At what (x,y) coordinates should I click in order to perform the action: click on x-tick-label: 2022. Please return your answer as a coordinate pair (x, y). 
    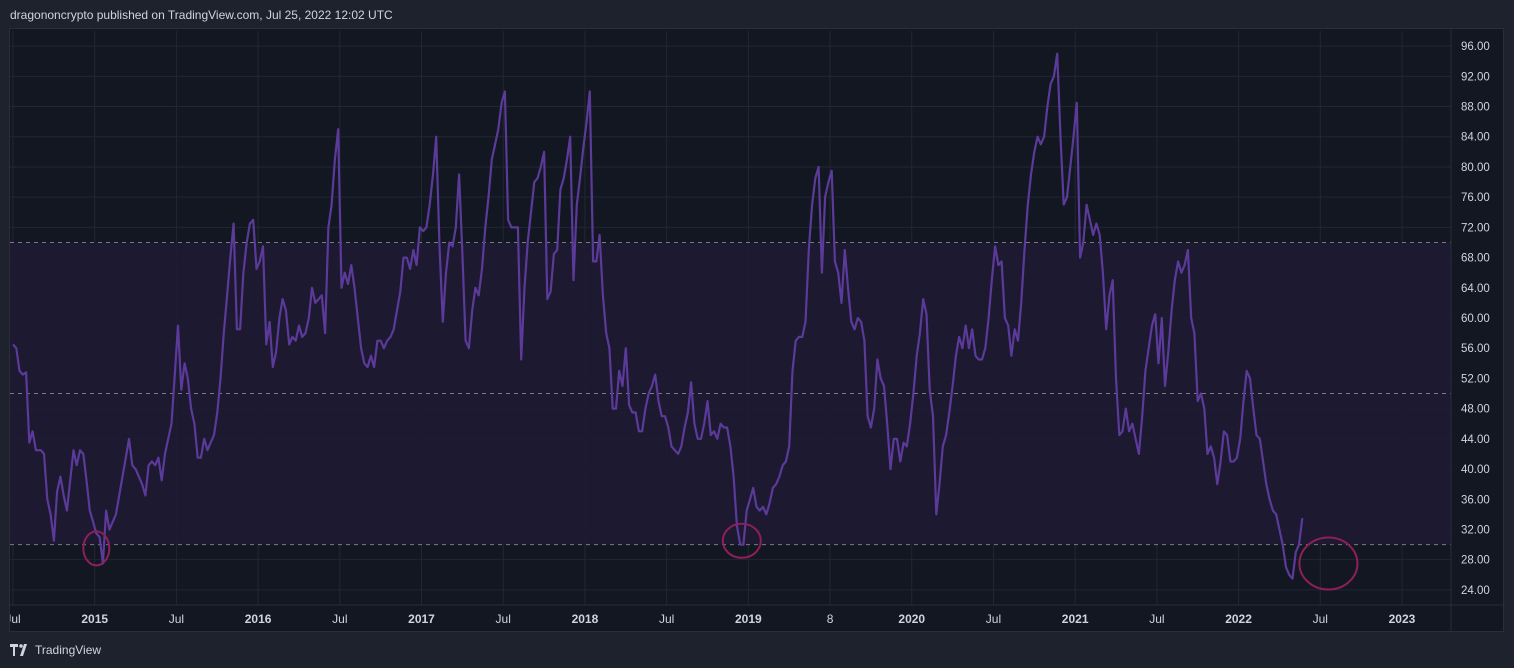
    Looking at the image, I should click on (1238, 619).